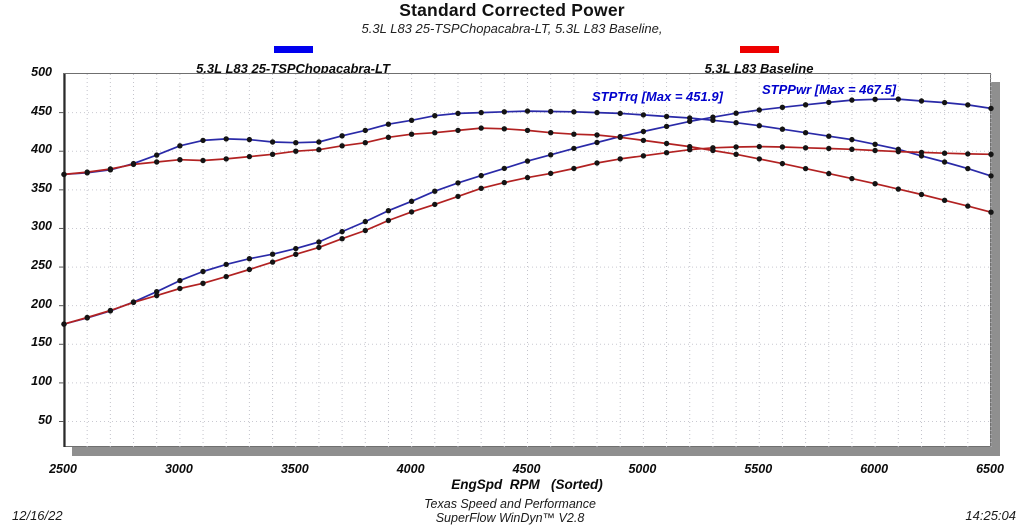  What do you see at coordinates (293, 49) in the screenshot?
I see `legend-swatch-blue` at bounding box center [293, 49].